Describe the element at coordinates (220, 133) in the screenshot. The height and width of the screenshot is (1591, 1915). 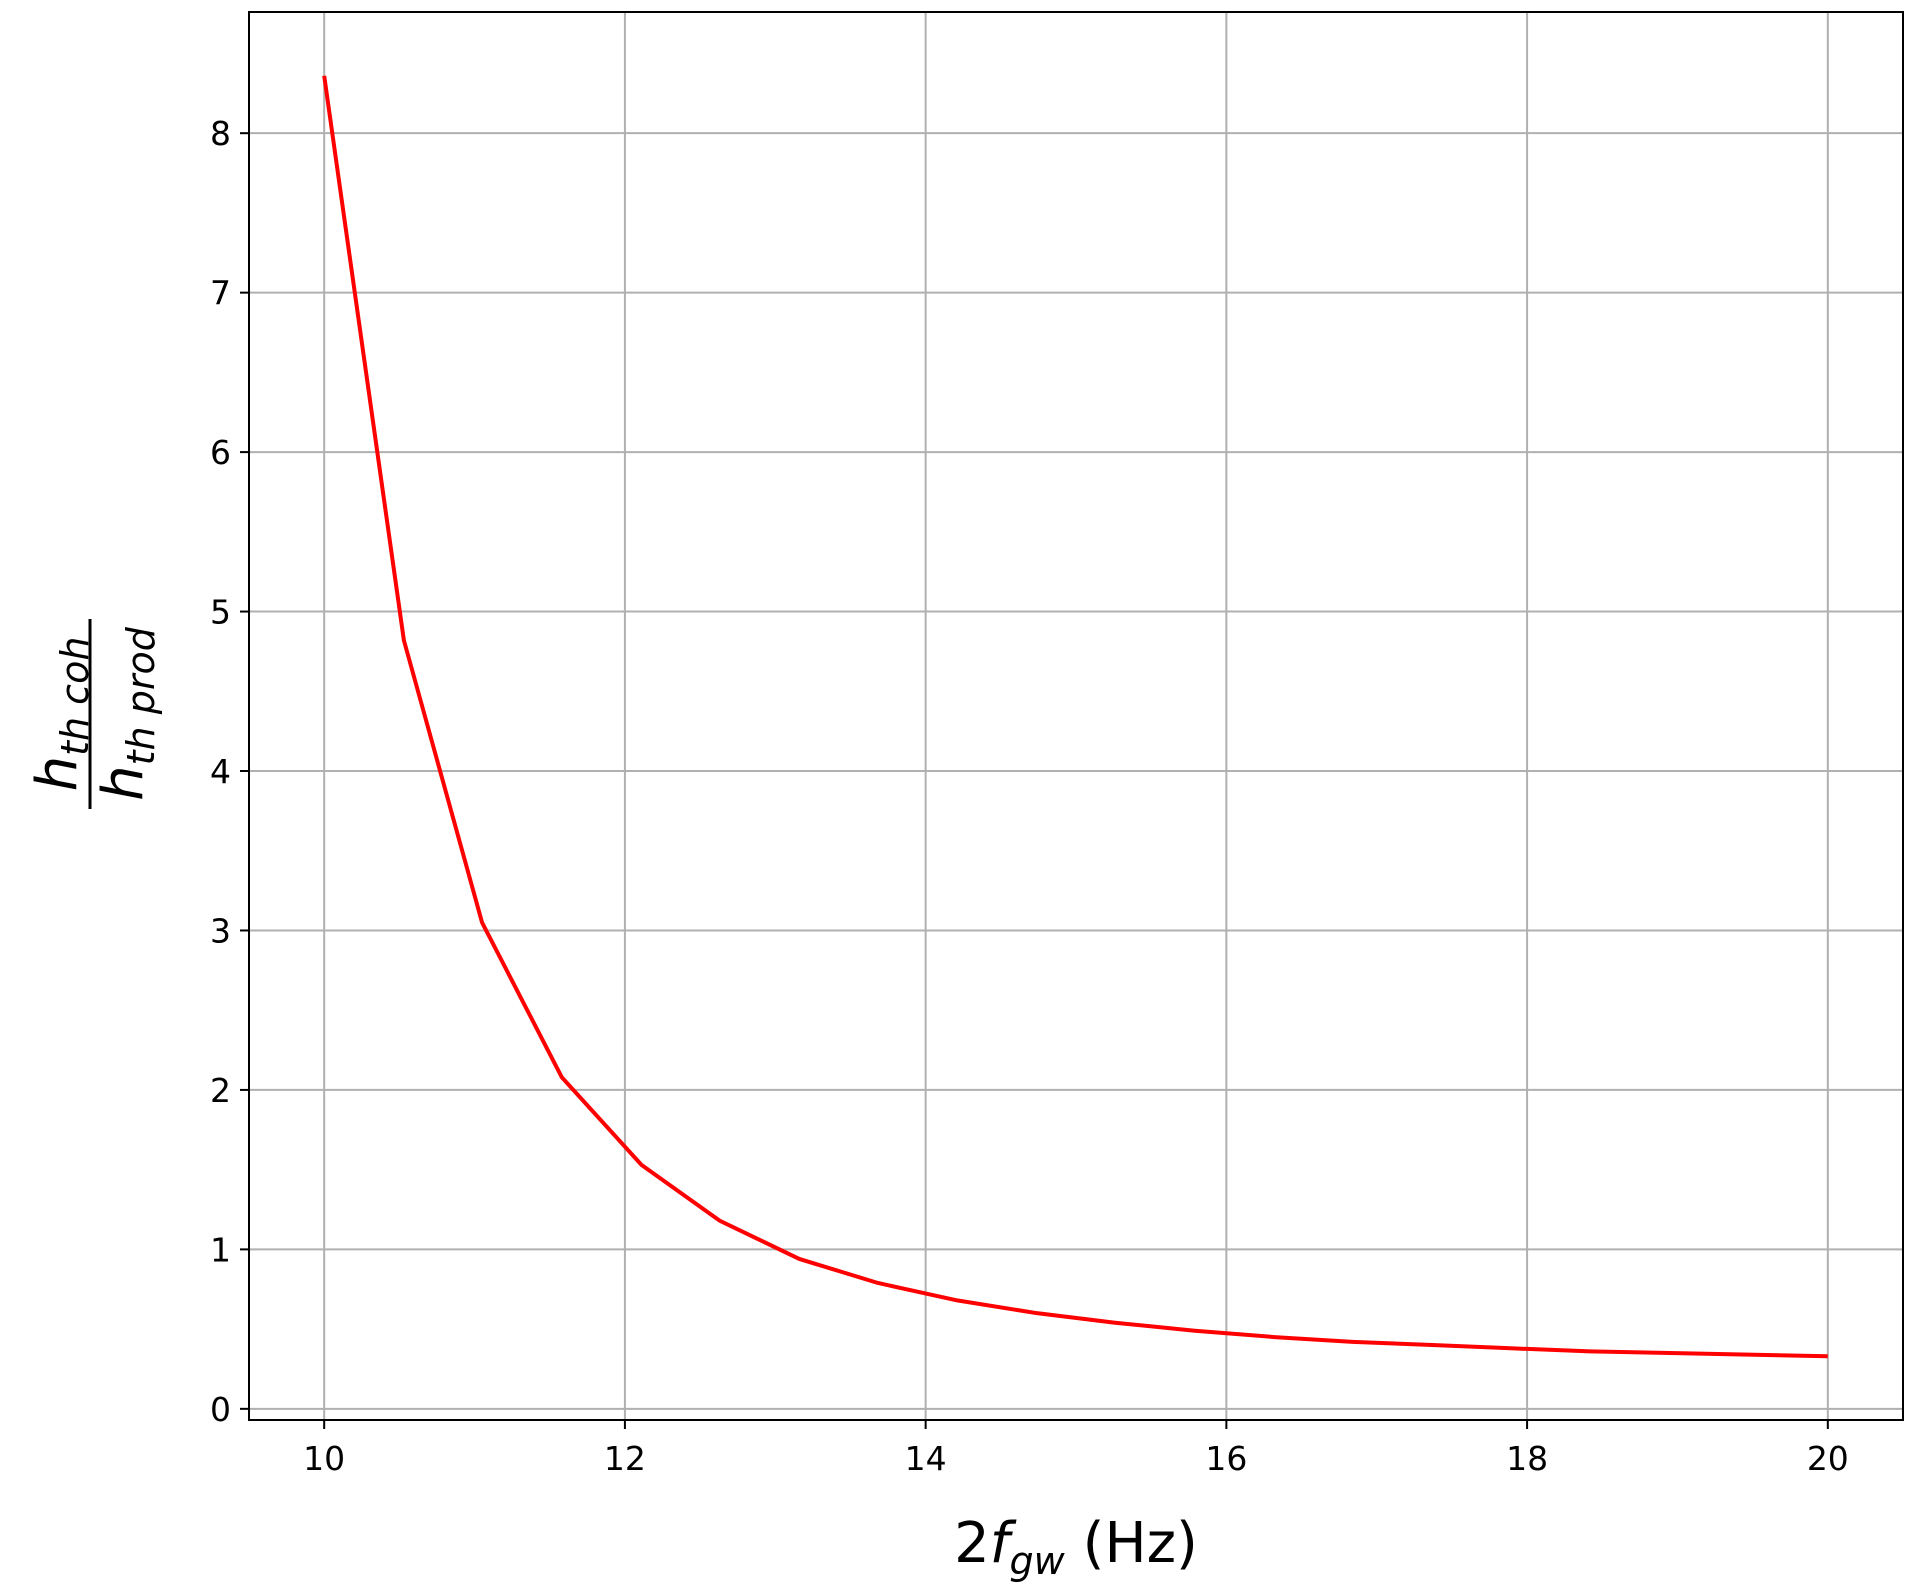
I see `y-tick-label: 8` at that location.